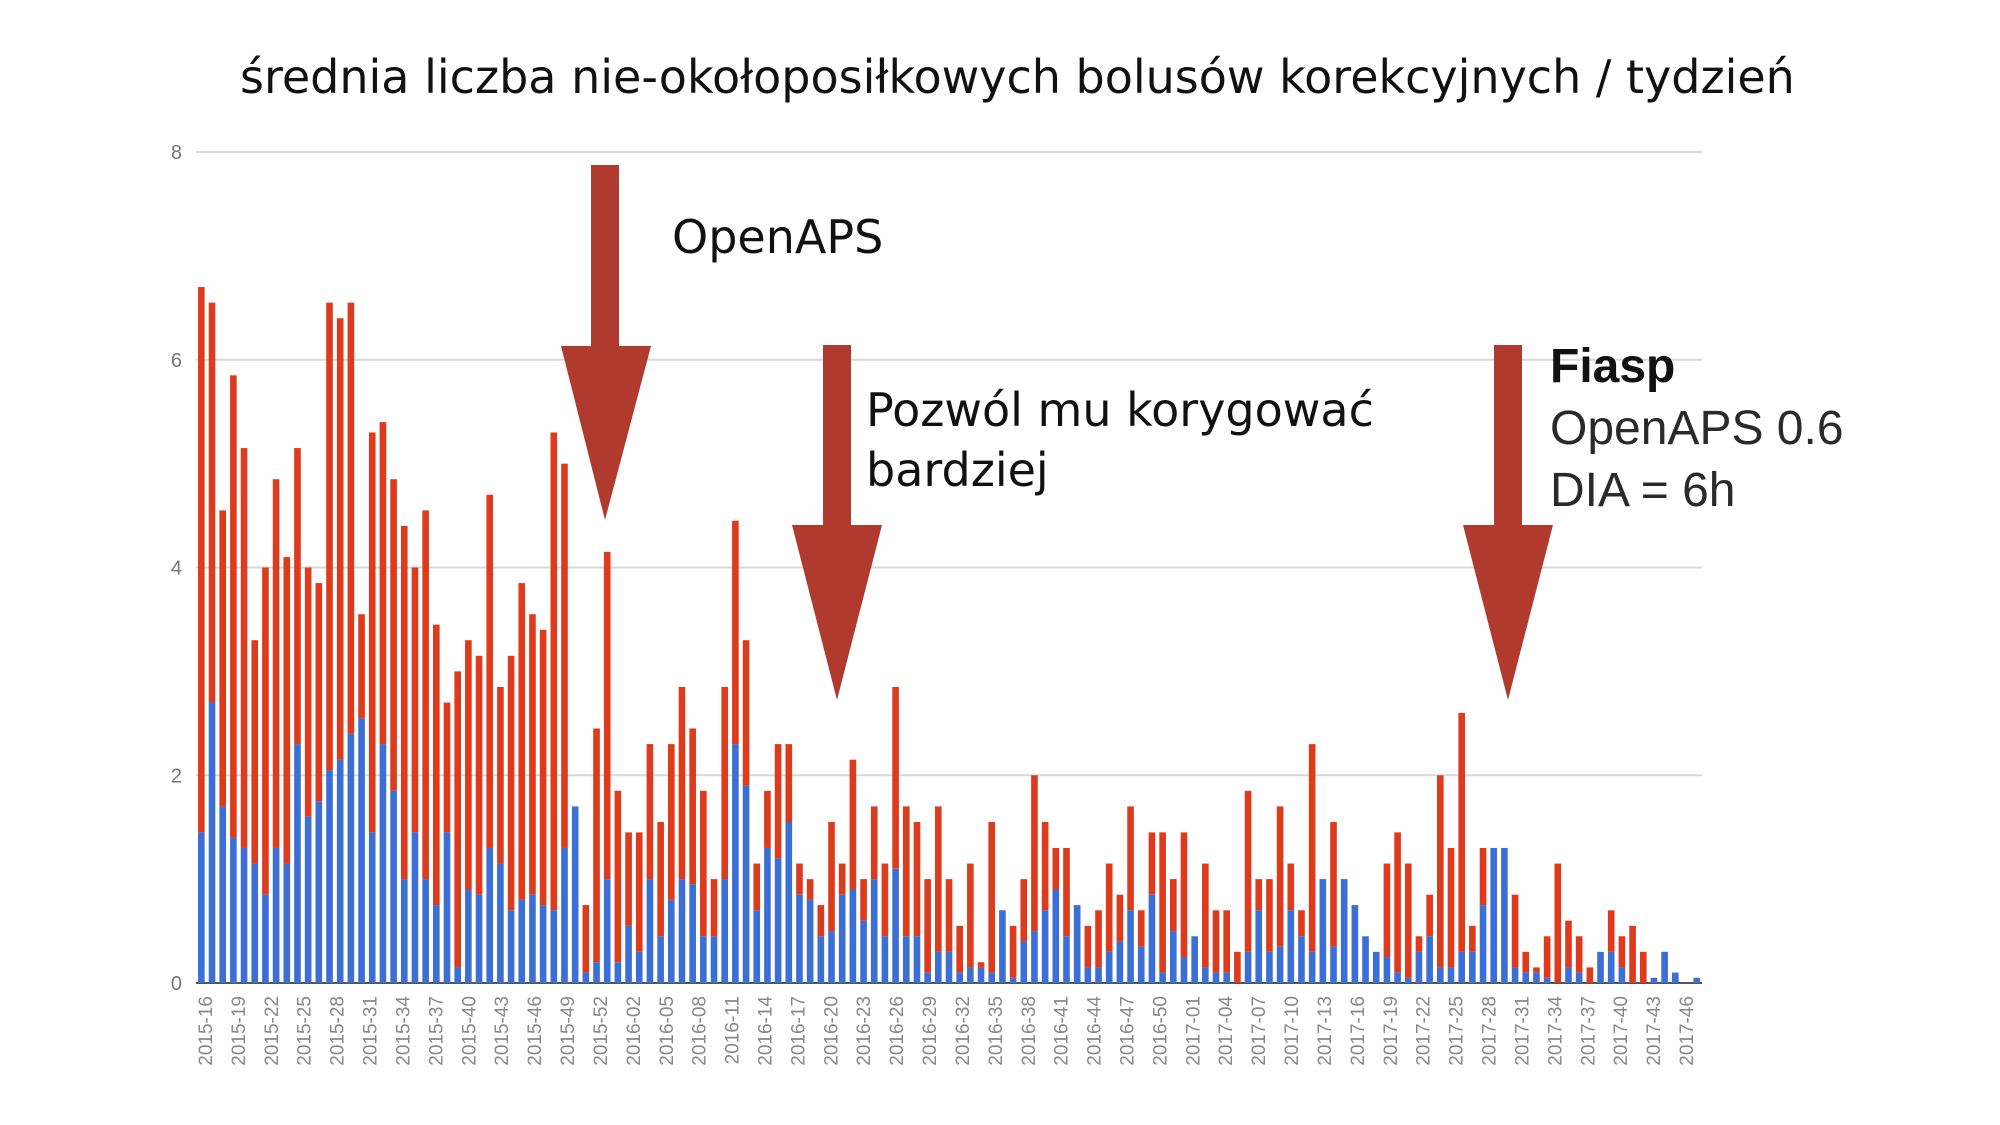 The height and width of the screenshot is (1125, 2000). Describe the element at coordinates (1457, 1031) in the screenshot. I see `x-tick-label: 2017-25` at that location.